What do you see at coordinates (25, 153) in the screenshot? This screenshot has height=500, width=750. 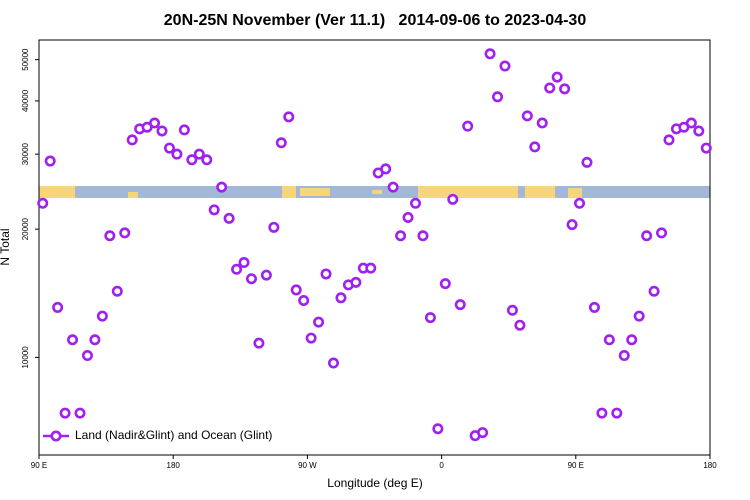 I see `y-tick-label: 30000` at bounding box center [25, 153].